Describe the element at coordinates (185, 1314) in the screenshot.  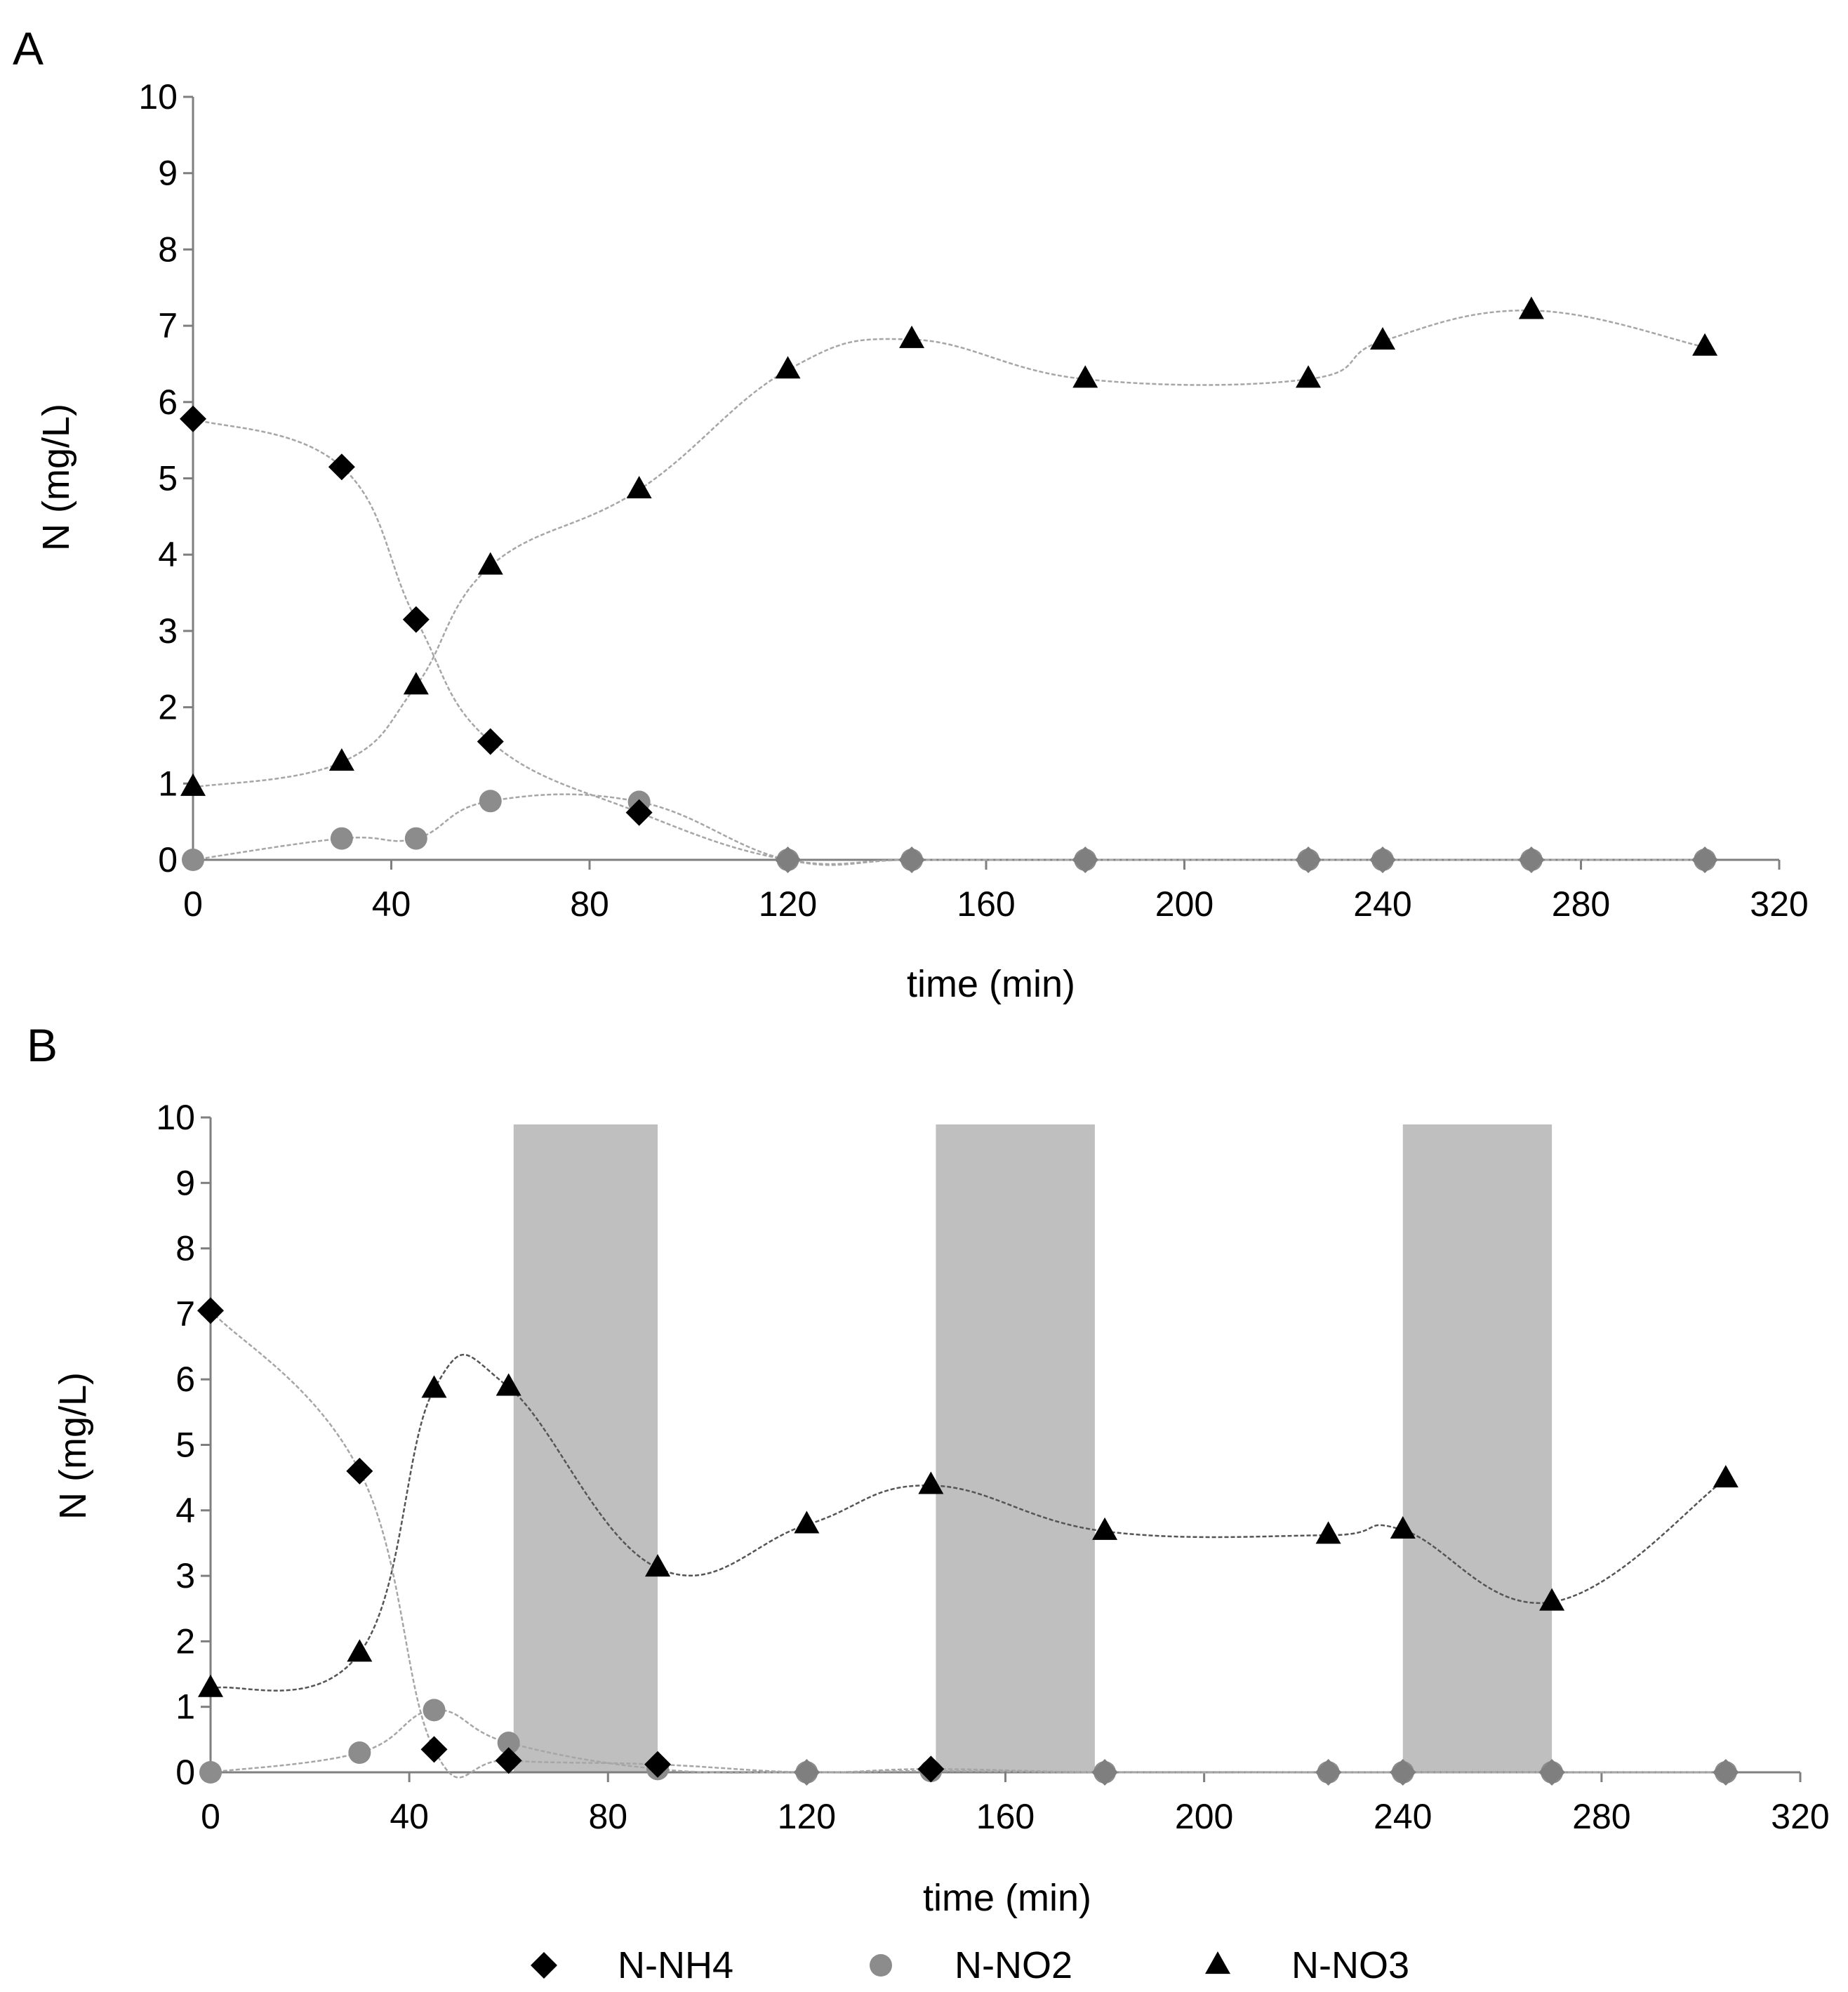
I see `y-tick-label: 7` at that location.